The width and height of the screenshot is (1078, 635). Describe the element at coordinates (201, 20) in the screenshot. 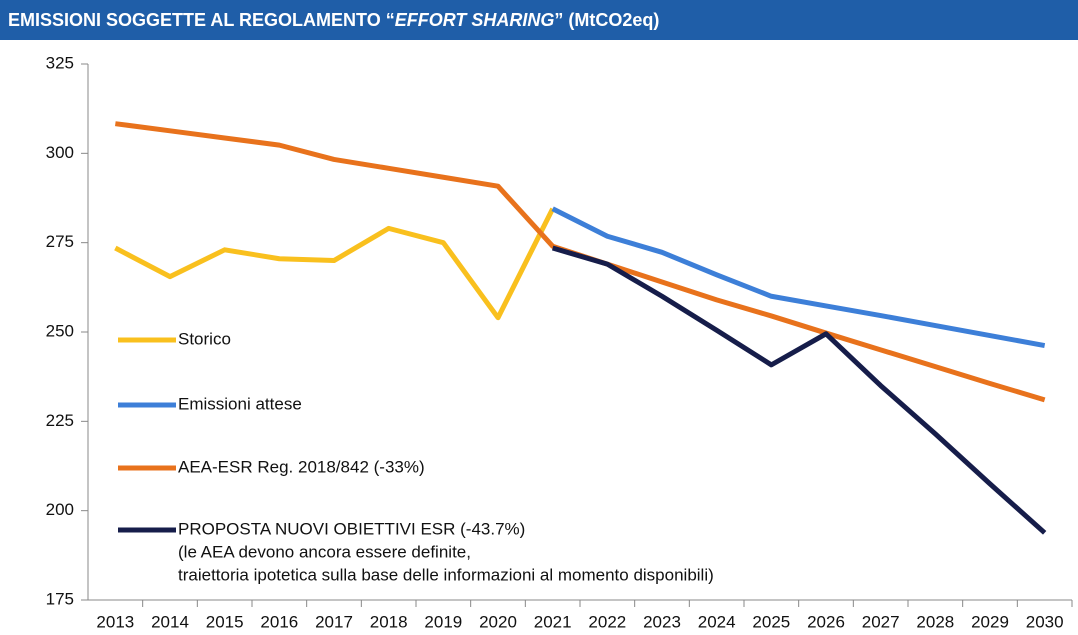

I see `title-part: EMISSIONI SOGGETTE AL REGOLAMENTO “` at that location.